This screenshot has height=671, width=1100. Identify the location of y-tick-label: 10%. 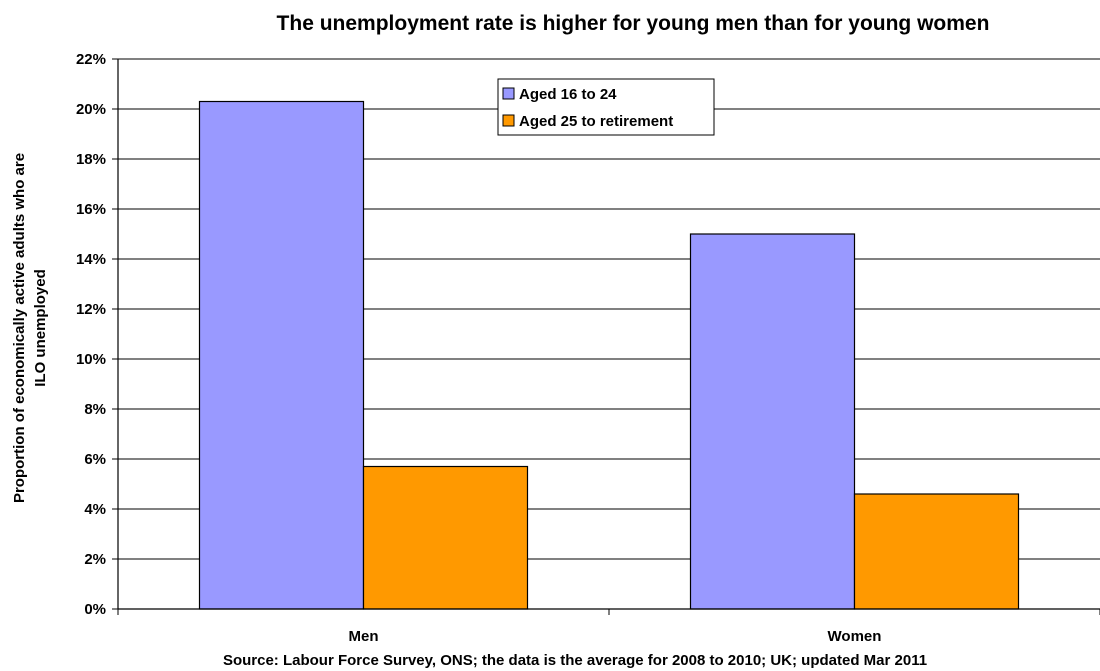
(91, 359).